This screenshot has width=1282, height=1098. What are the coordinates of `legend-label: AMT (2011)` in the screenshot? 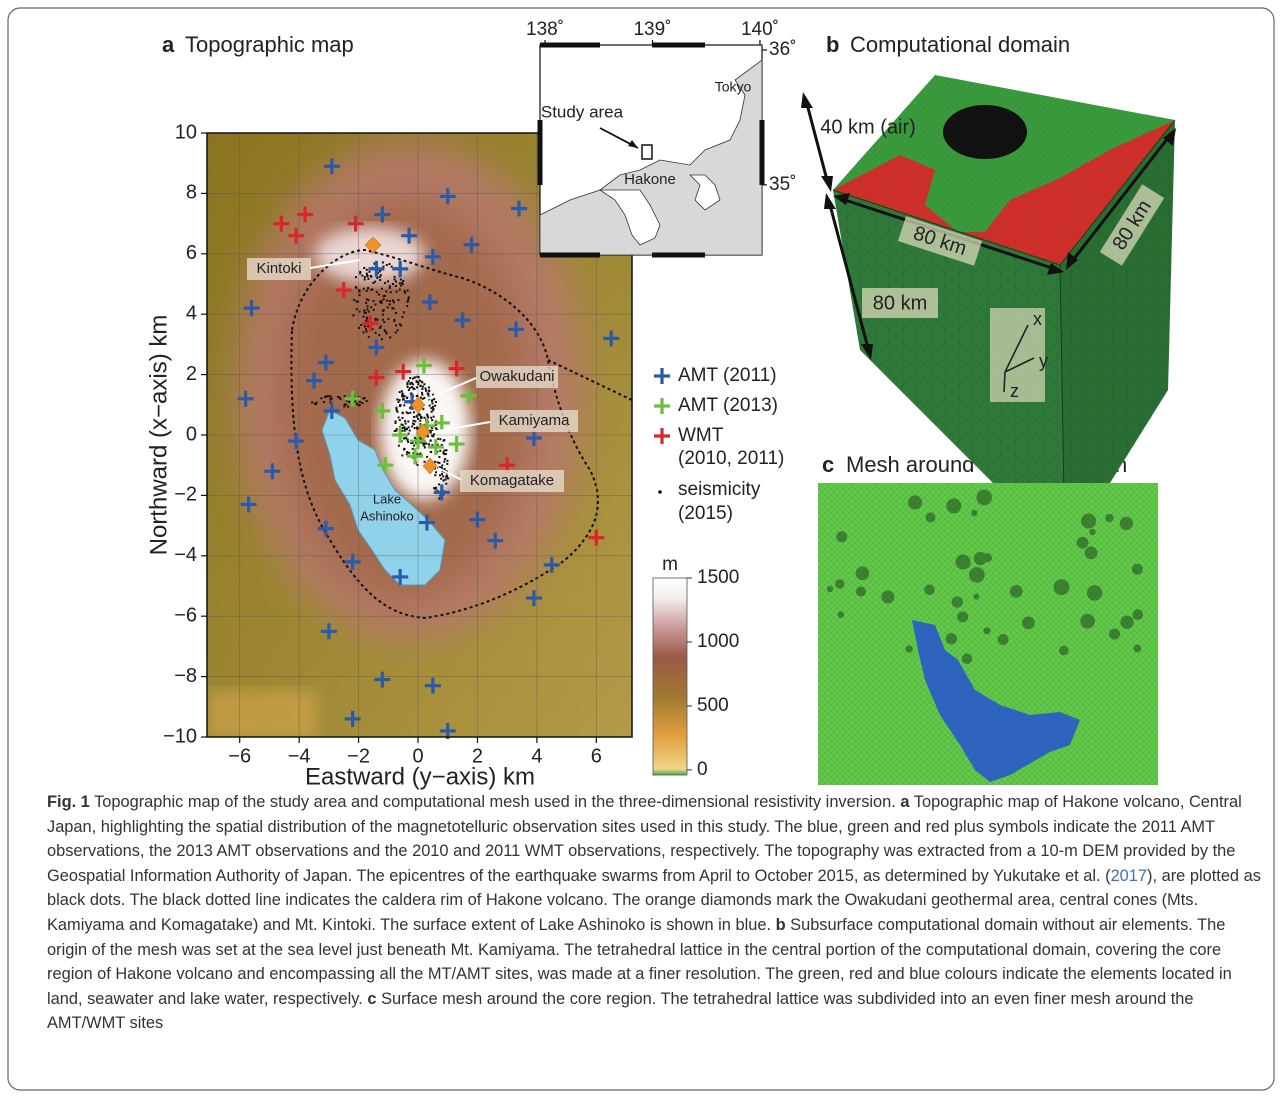 It's located at (727, 375).